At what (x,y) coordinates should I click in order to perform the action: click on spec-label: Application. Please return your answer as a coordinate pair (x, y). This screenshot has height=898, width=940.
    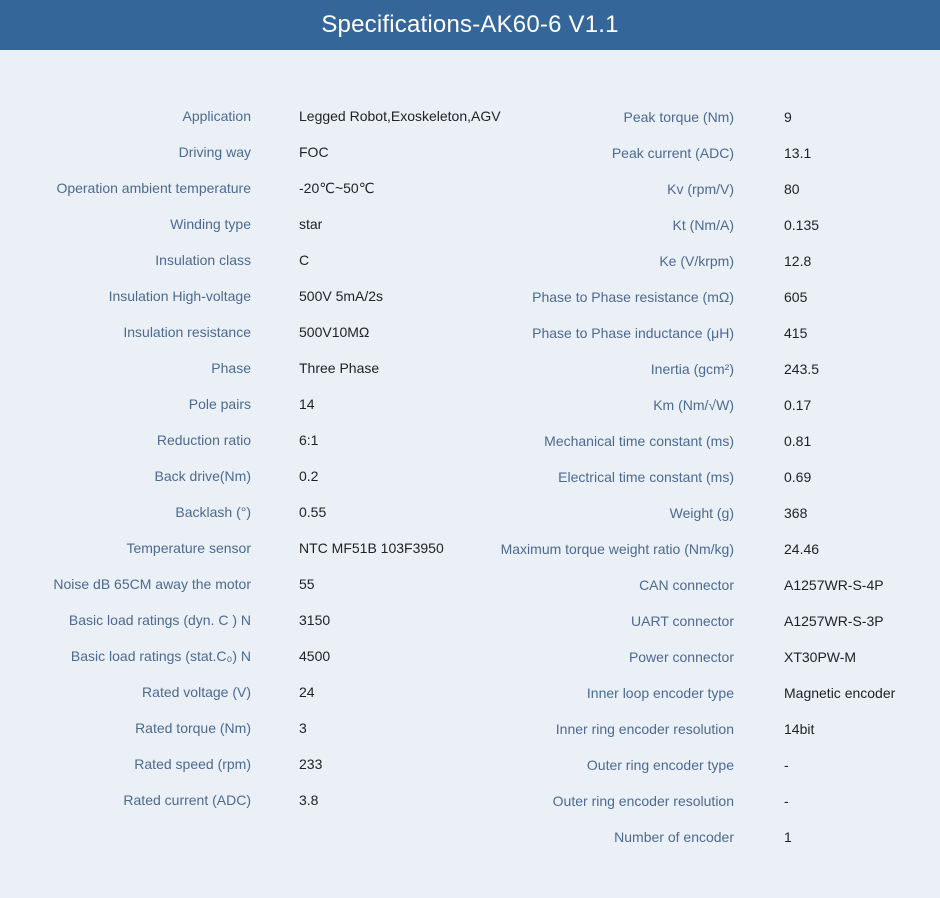
    Looking at the image, I should click on (217, 116).